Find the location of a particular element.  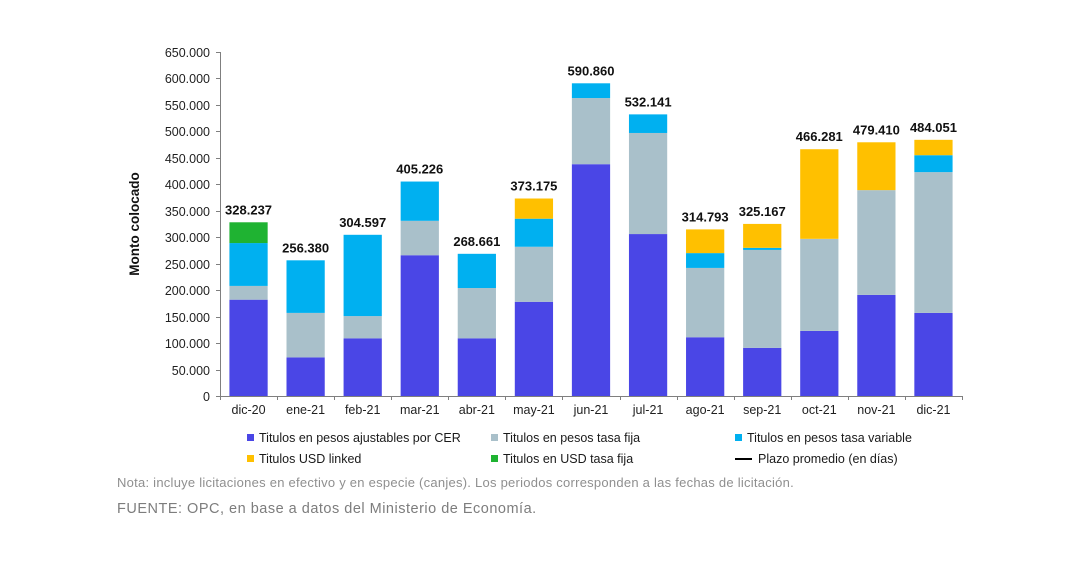

x-tick-label-oct-21: oct-21 is located at coordinates (819, 410).